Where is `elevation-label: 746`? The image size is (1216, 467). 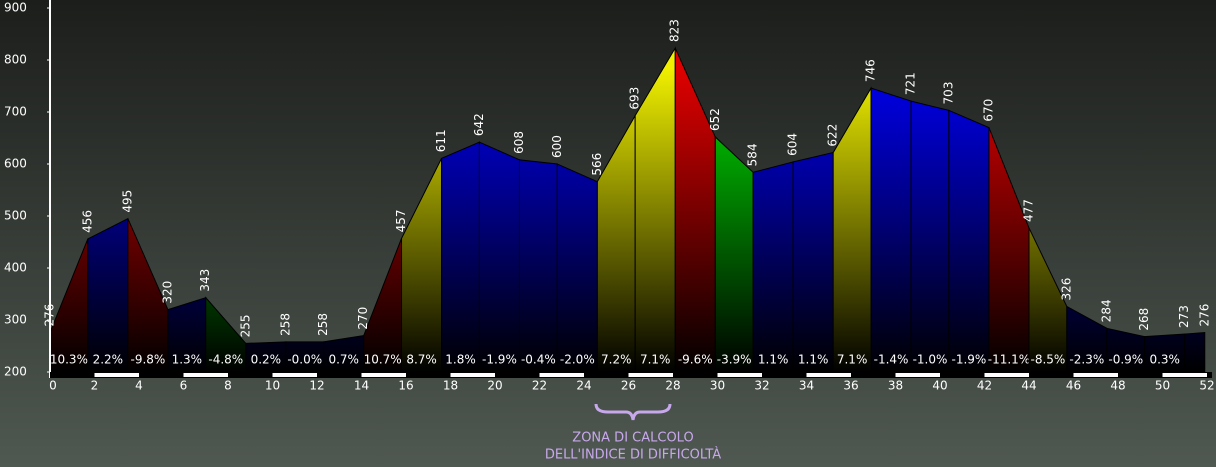
elevation-label: 746 is located at coordinates (871, 70).